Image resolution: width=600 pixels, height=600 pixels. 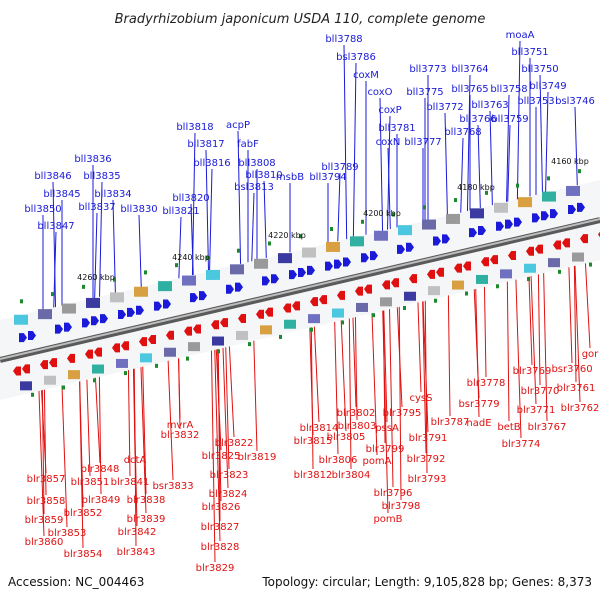 I want to click on forward-gene-label: bll3846, so click(x=52, y=176).